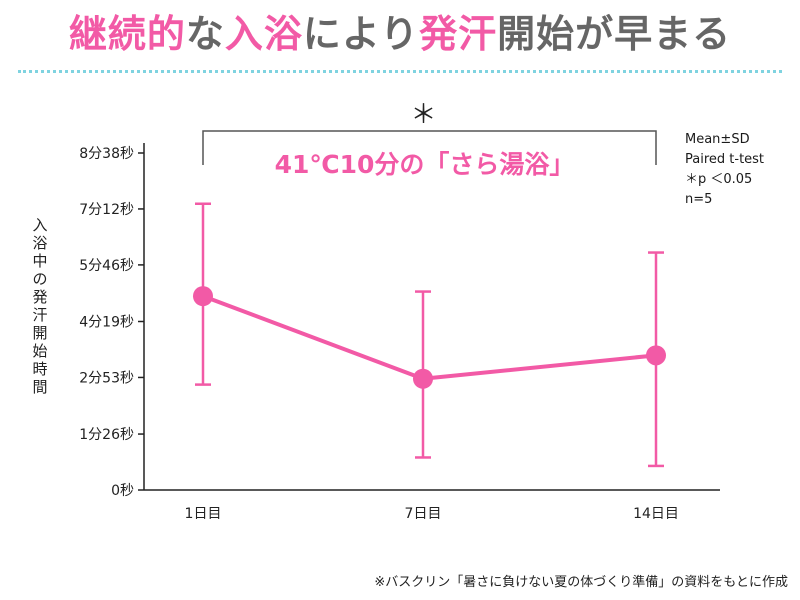 This screenshot has height=600, width=800. I want to click on title-part-4: 発汗, so click(458, 34).